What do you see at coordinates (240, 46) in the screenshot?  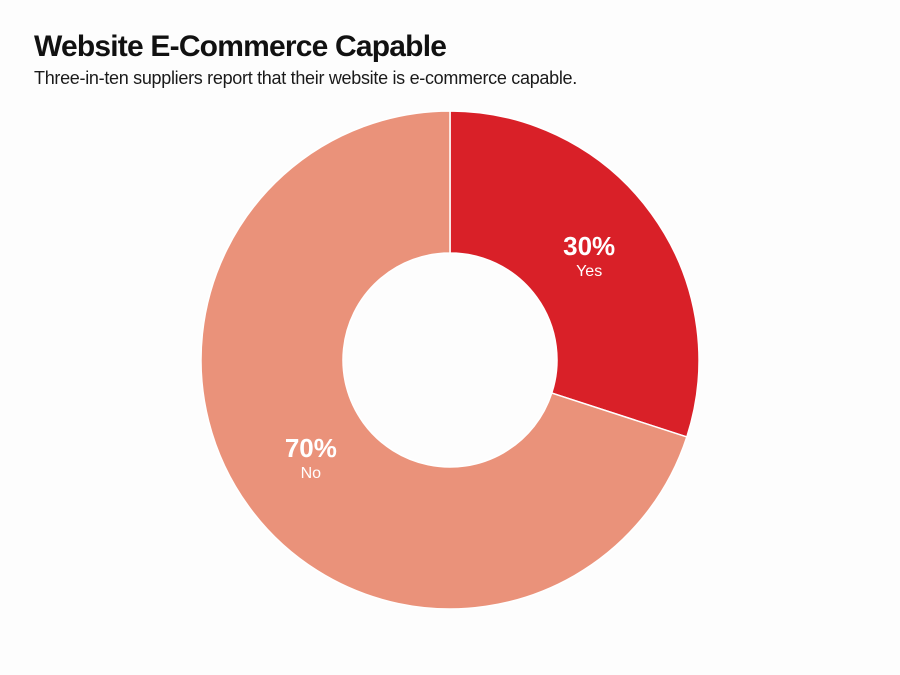 I see `chart-title: Website E-Commerce Capable` at bounding box center [240, 46].